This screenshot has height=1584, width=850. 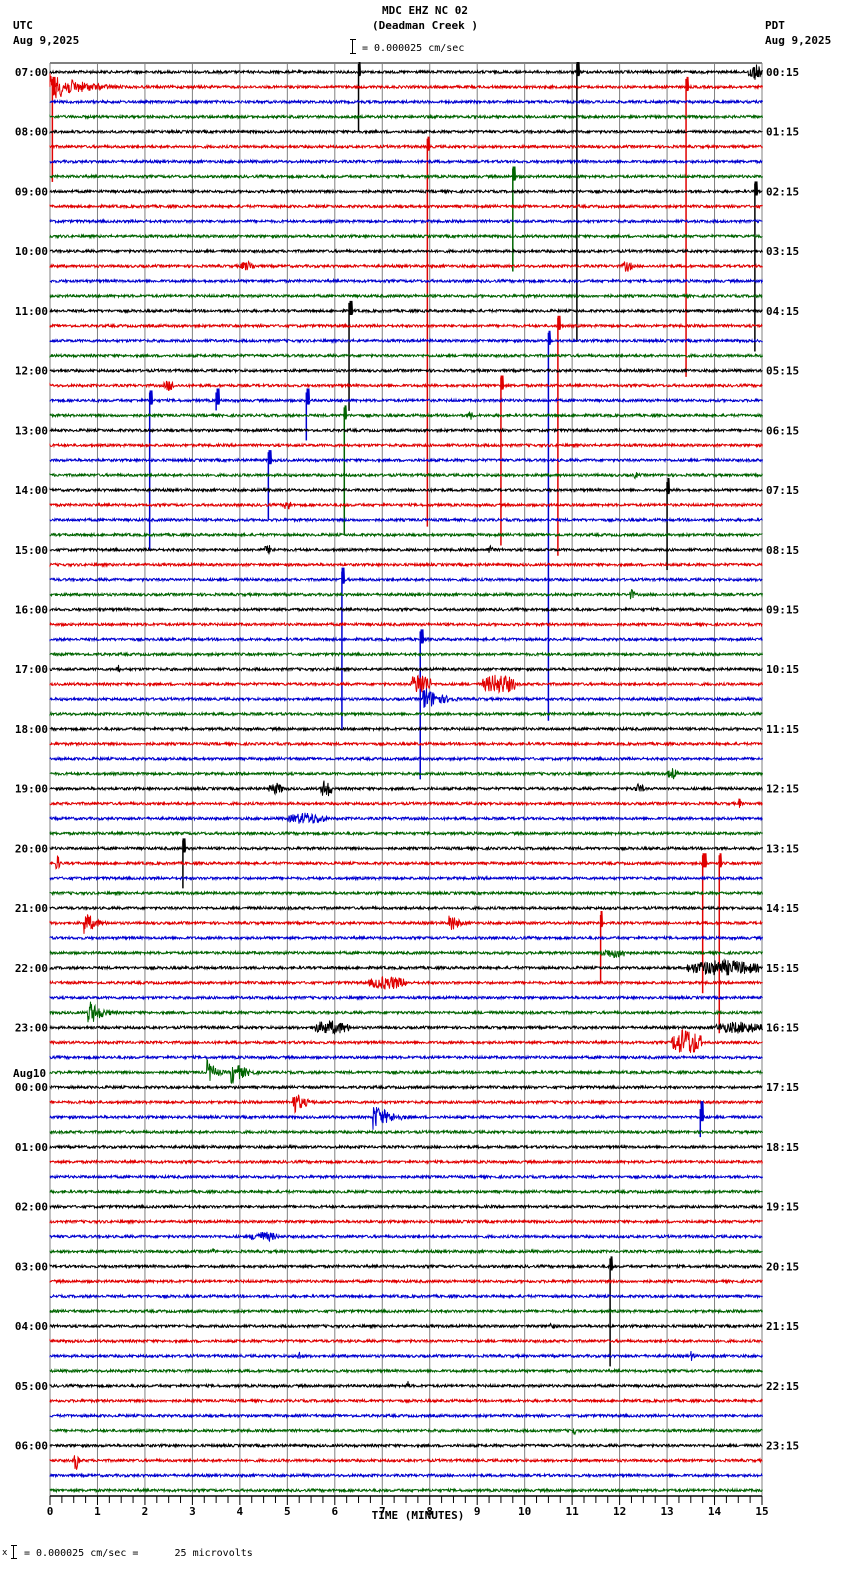 I want to click on x-tick-label: 3, so click(x=192, y=1511).